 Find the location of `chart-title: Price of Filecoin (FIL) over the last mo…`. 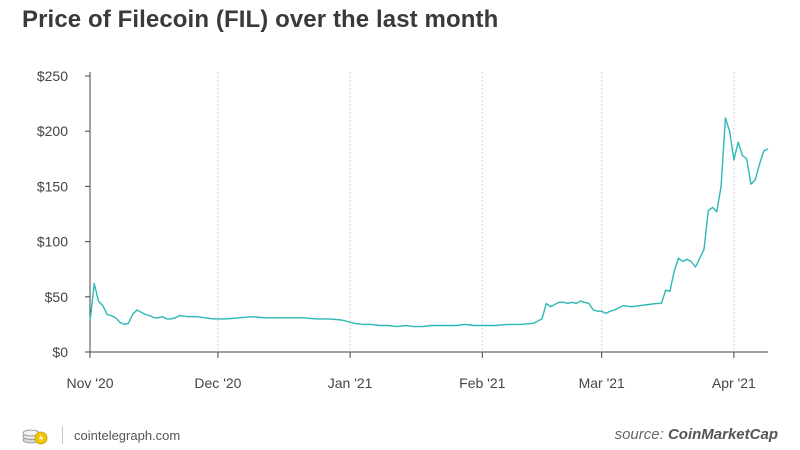

chart-title: Price of Filecoin (FIL) over the last mo… is located at coordinates (260, 19).